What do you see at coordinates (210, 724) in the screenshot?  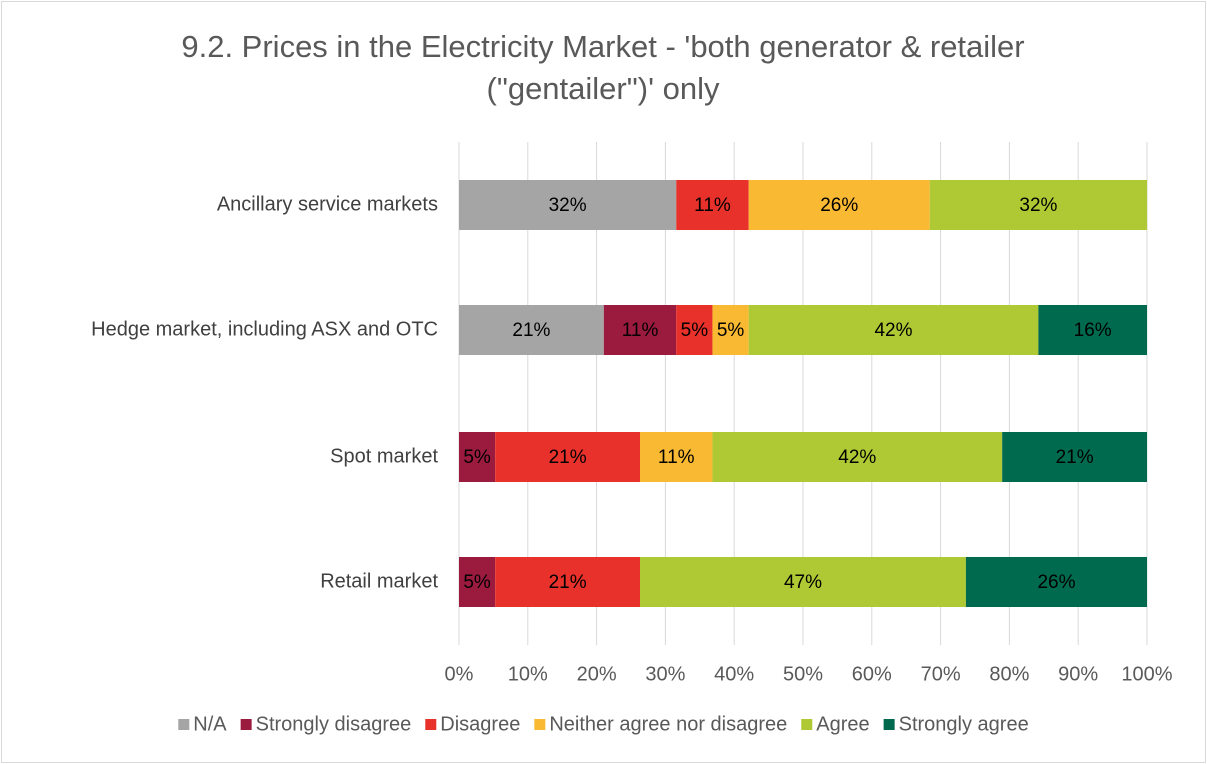 I see `legend-label: N/A` at bounding box center [210, 724].